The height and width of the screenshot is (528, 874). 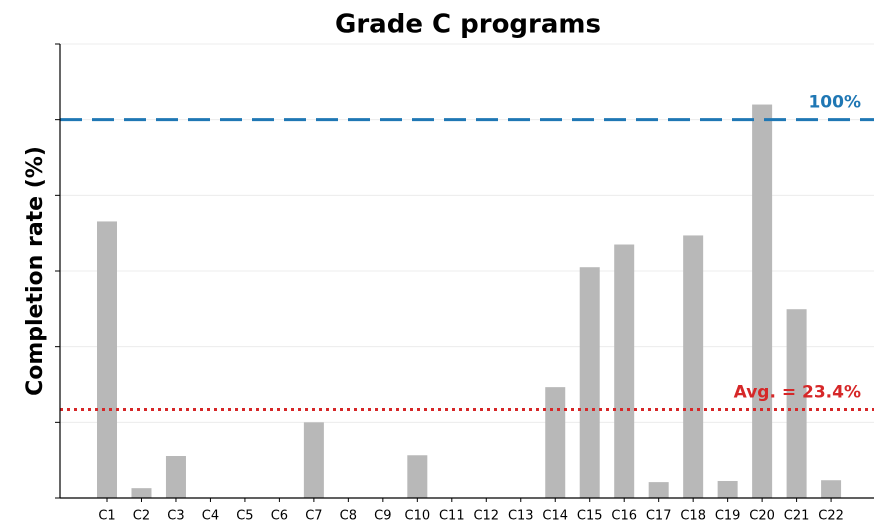 What do you see at coordinates (590, 516) in the screenshot?
I see `x-tick-label: C15` at bounding box center [590, 516].